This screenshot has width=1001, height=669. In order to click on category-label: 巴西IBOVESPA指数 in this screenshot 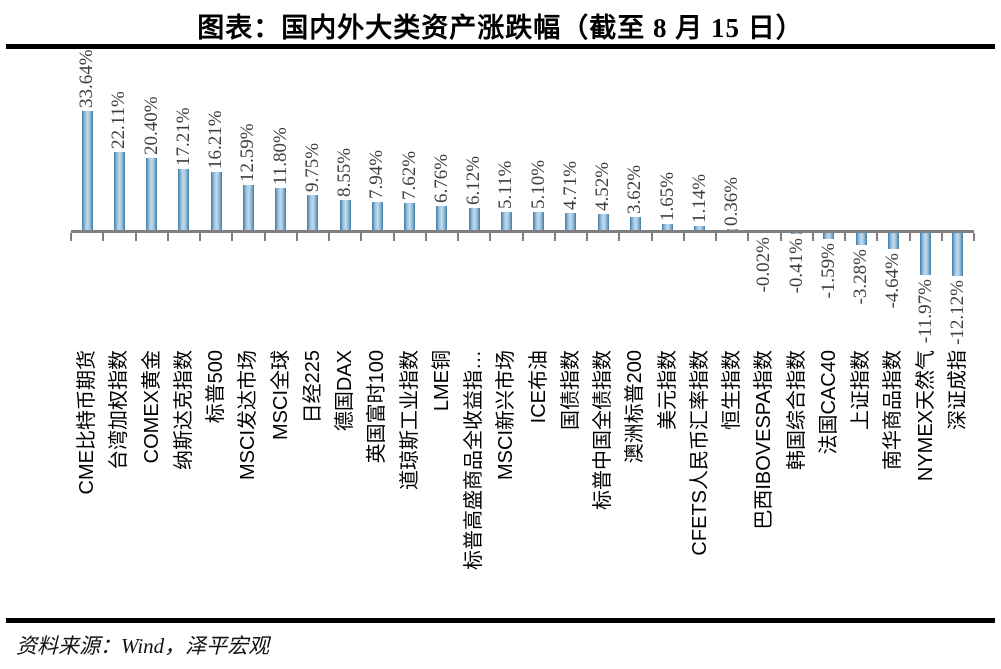, I will do `click(764, 440)`.